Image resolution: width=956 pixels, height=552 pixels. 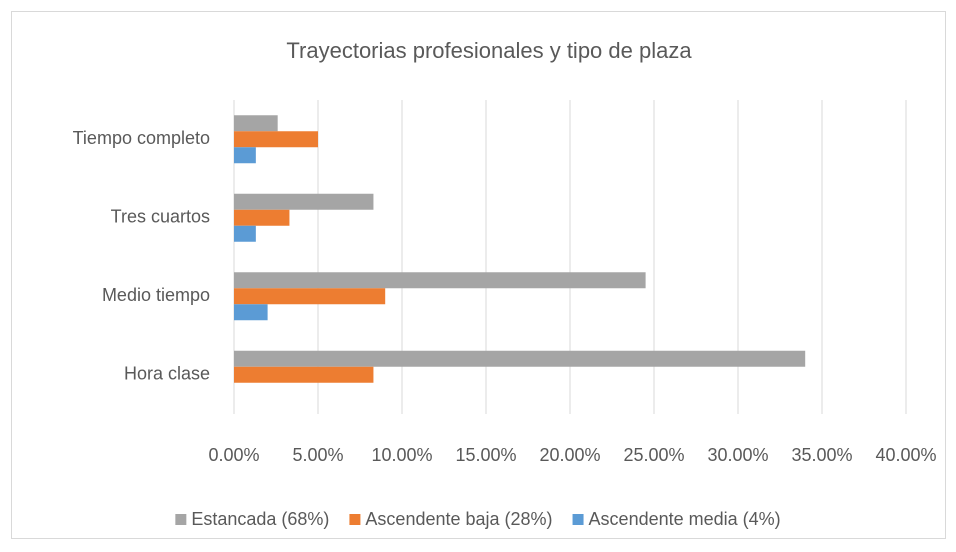 What do you see at coordinates (401, 455) in the screenshot?
I see `x-tick-label: 10.00%` at bounding box center [401, 455].